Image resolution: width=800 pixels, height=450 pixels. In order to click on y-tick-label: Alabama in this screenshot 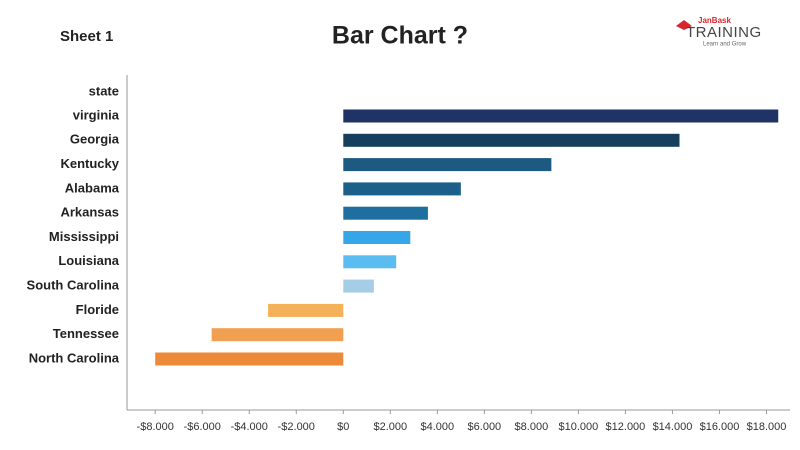, I will do `click(92, 187)`.